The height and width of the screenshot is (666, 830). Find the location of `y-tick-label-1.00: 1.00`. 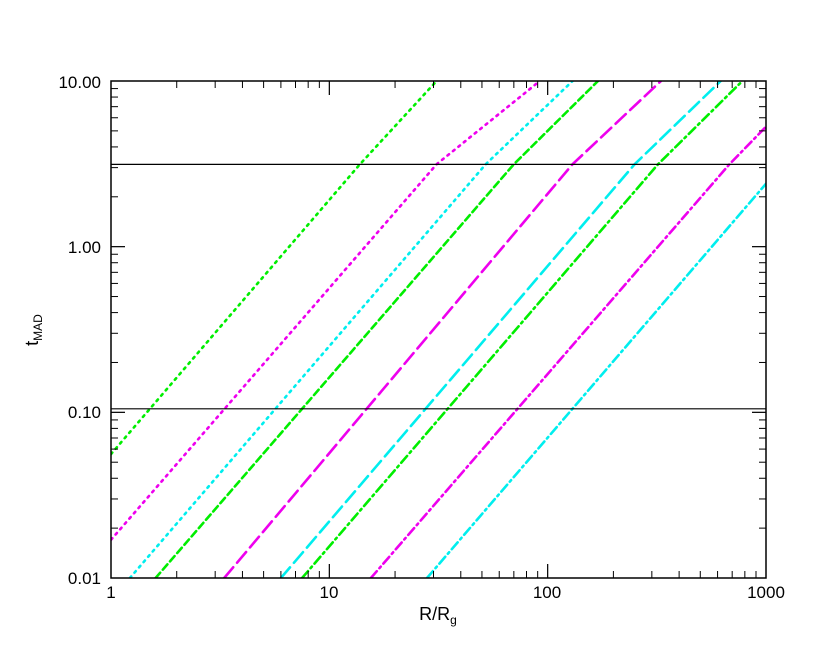

y-tick-label-1.00: 1.00 is located at coordinates (84, 247).